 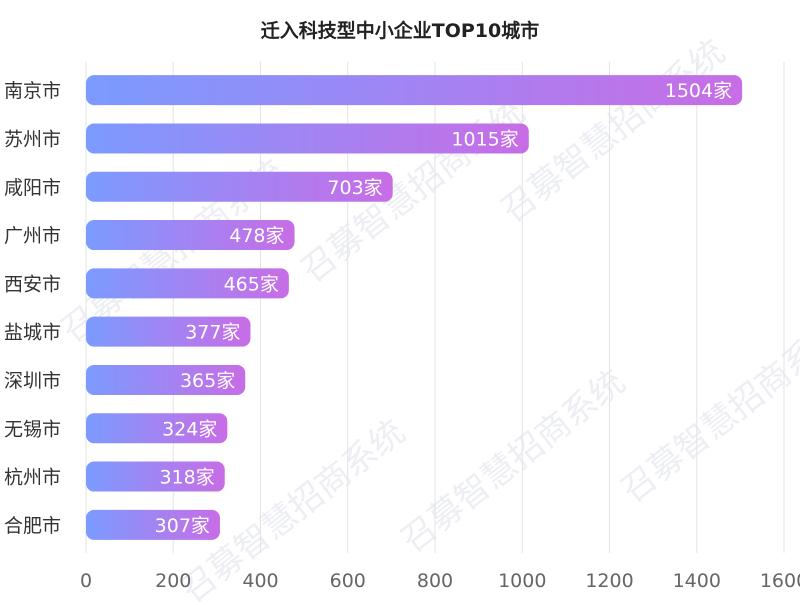 I want to click on data-label: 465家, so click(x=251, y=284).